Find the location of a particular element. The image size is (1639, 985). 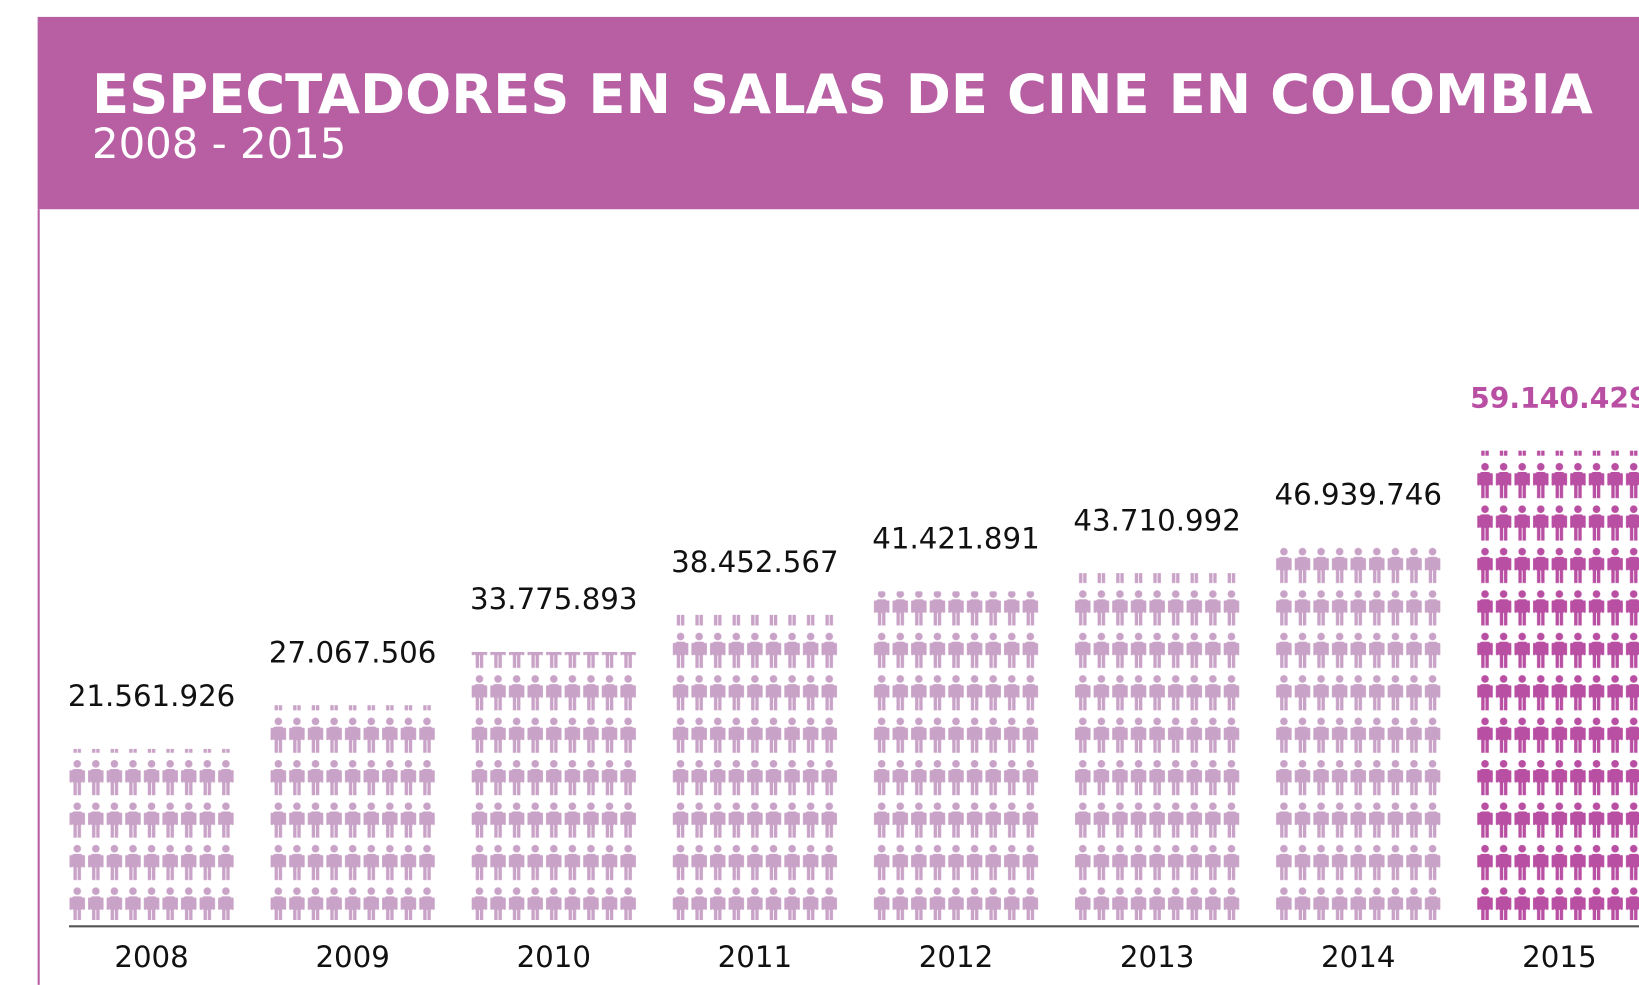

value-label: 59.140.429 is located at coordinates (1554, 398).